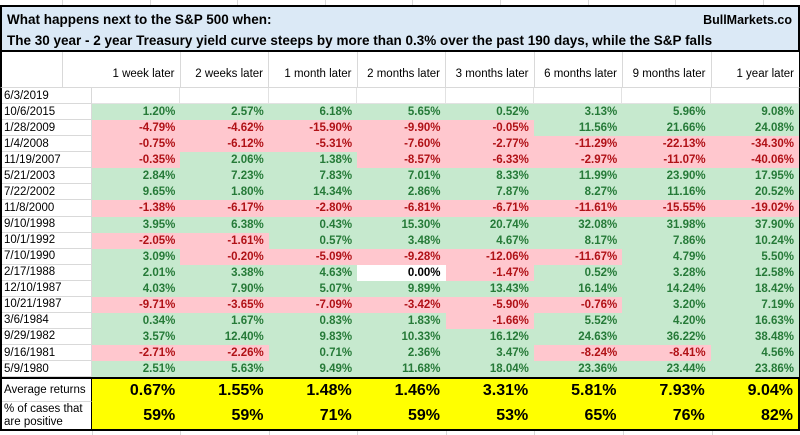  I want to click on return-cell: 20.52%, so click(754, 192).